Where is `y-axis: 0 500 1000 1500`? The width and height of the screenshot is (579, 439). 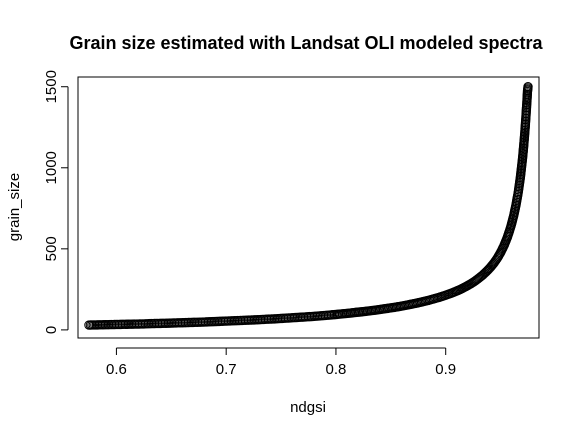 y-axis: 0 500 1000 1500 is located at coordinates (56, 202).